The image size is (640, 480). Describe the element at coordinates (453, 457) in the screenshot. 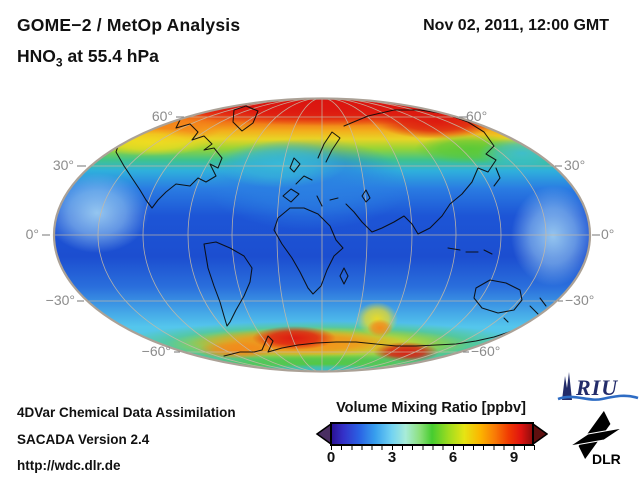

I see `colorbar-label-6: 6` at that location.